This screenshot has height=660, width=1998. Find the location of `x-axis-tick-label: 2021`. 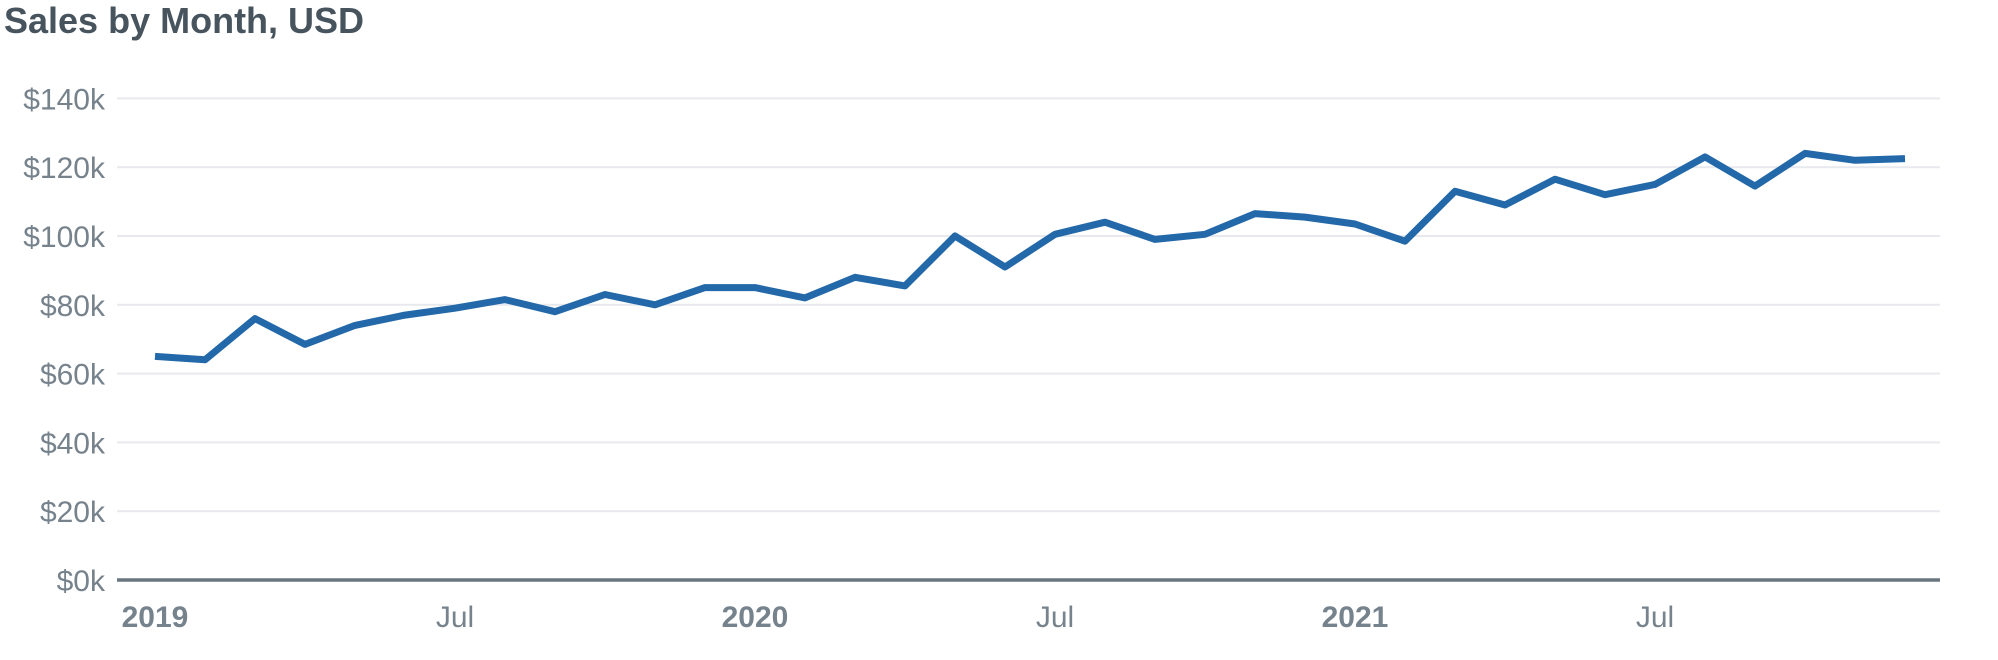

x-axis-tick-label: 2021 is located at coordinates (1355, 617).